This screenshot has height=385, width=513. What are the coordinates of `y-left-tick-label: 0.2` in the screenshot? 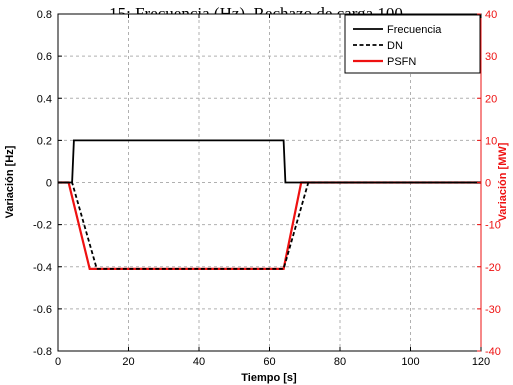 It's located at (44, 141).